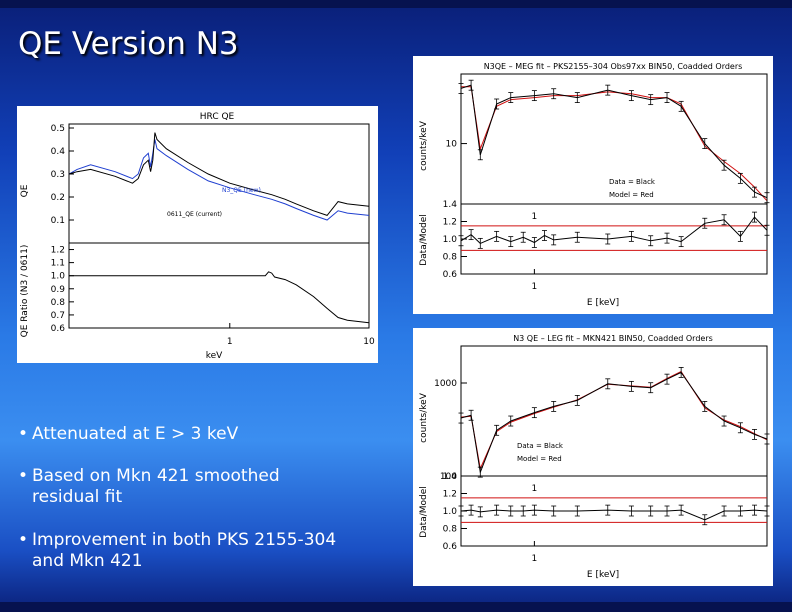 The width and height of the screenshot is (792, 612). I want to click on counts-axes-frame, so click(614, 411).